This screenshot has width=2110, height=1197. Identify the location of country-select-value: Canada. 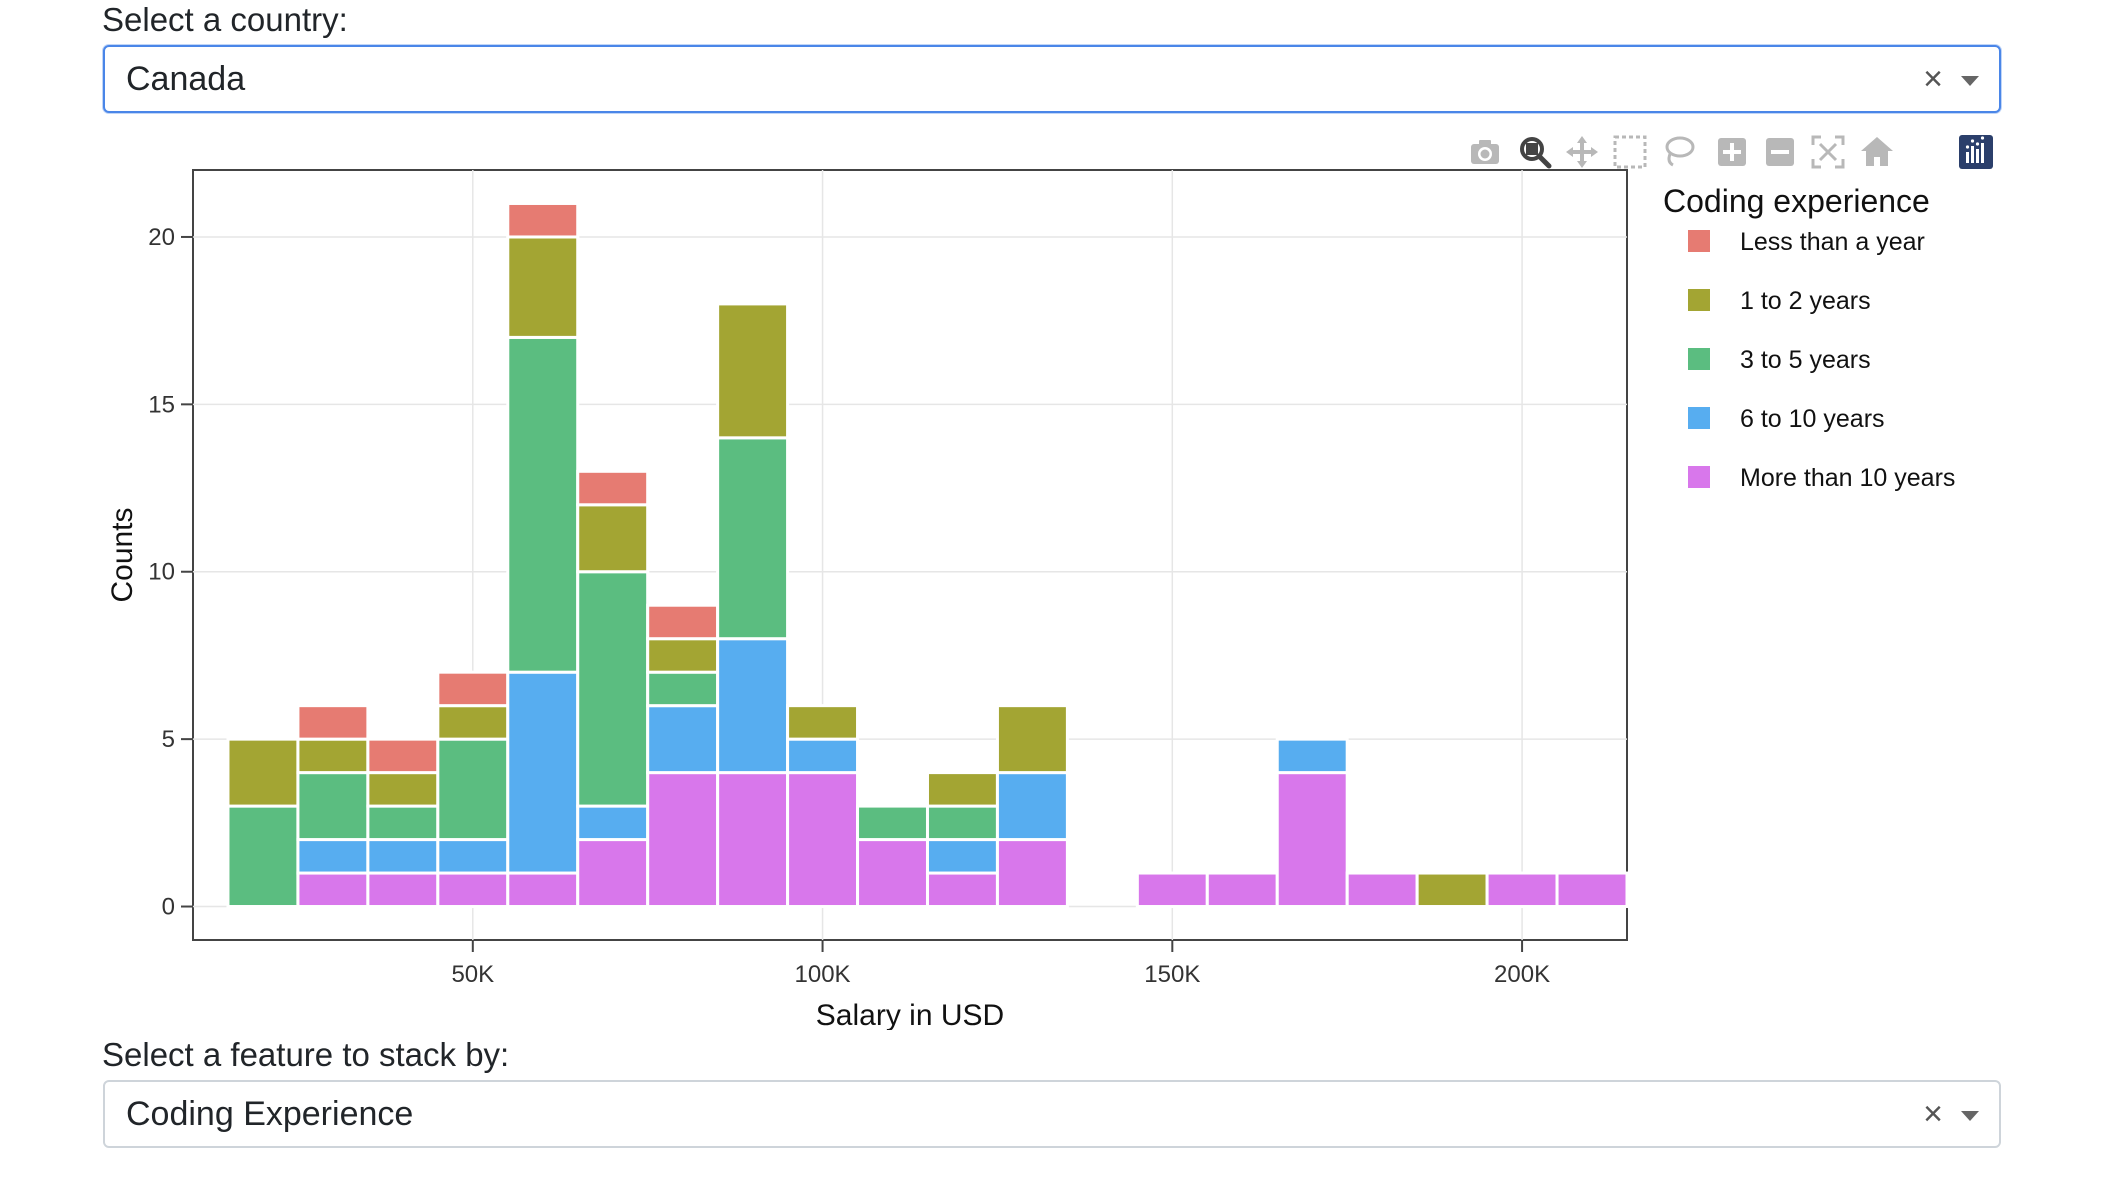
(186, 79).